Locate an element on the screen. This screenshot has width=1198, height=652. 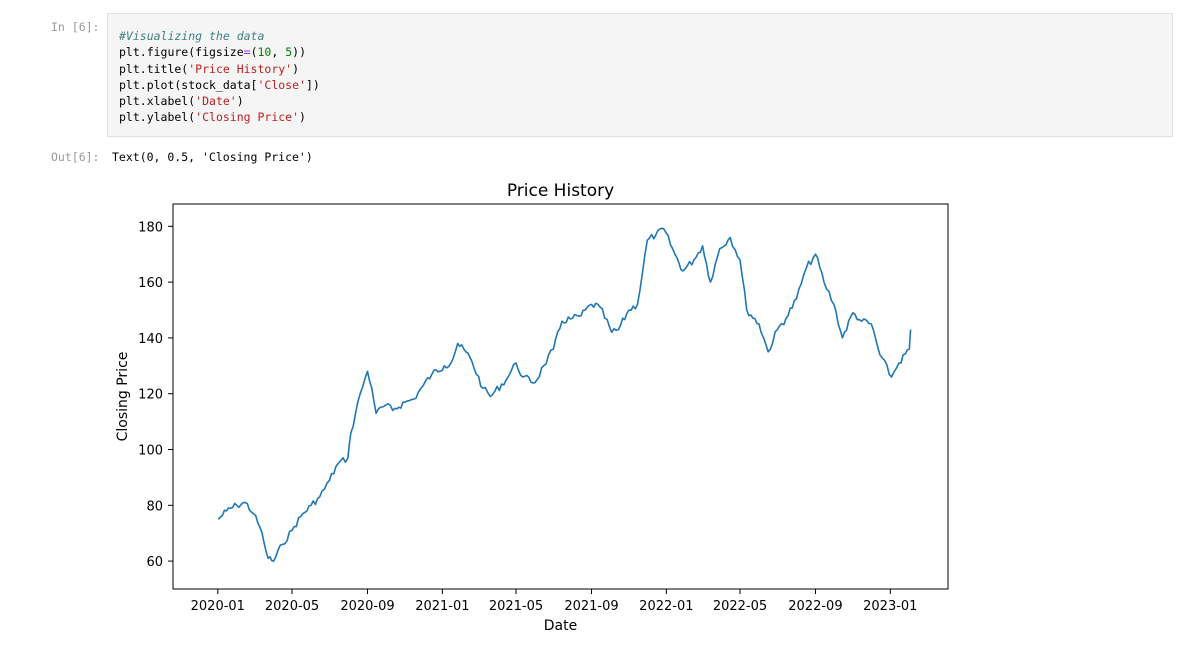
code-line-1: #Visualizing the data is located at coordinates (219, 36).